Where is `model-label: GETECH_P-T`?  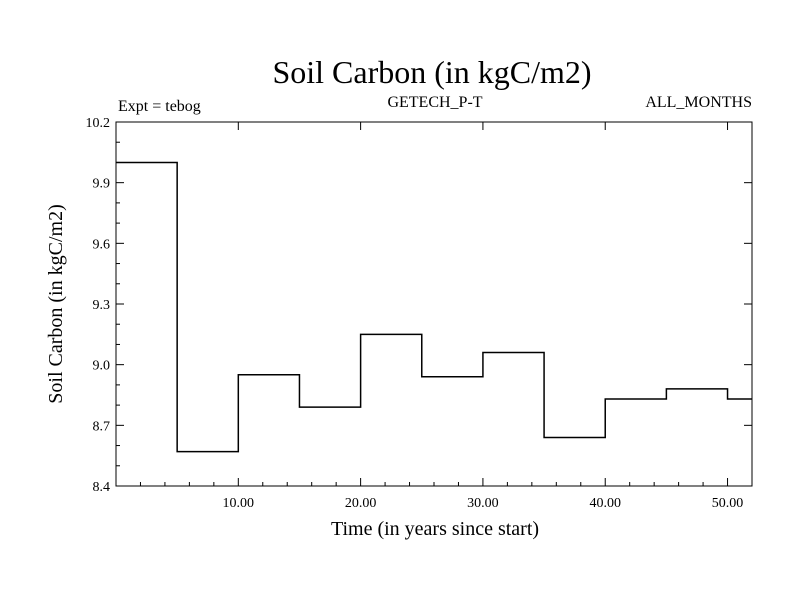 model-label: GETECH_P-T is located at coordinates (434, 102).